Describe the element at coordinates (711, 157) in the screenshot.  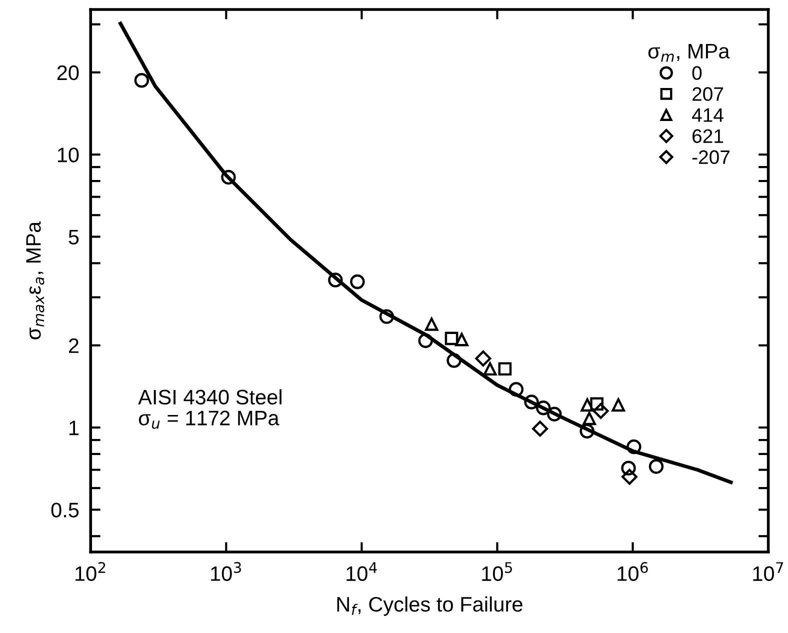
I see `legend-label: -207` at that location.